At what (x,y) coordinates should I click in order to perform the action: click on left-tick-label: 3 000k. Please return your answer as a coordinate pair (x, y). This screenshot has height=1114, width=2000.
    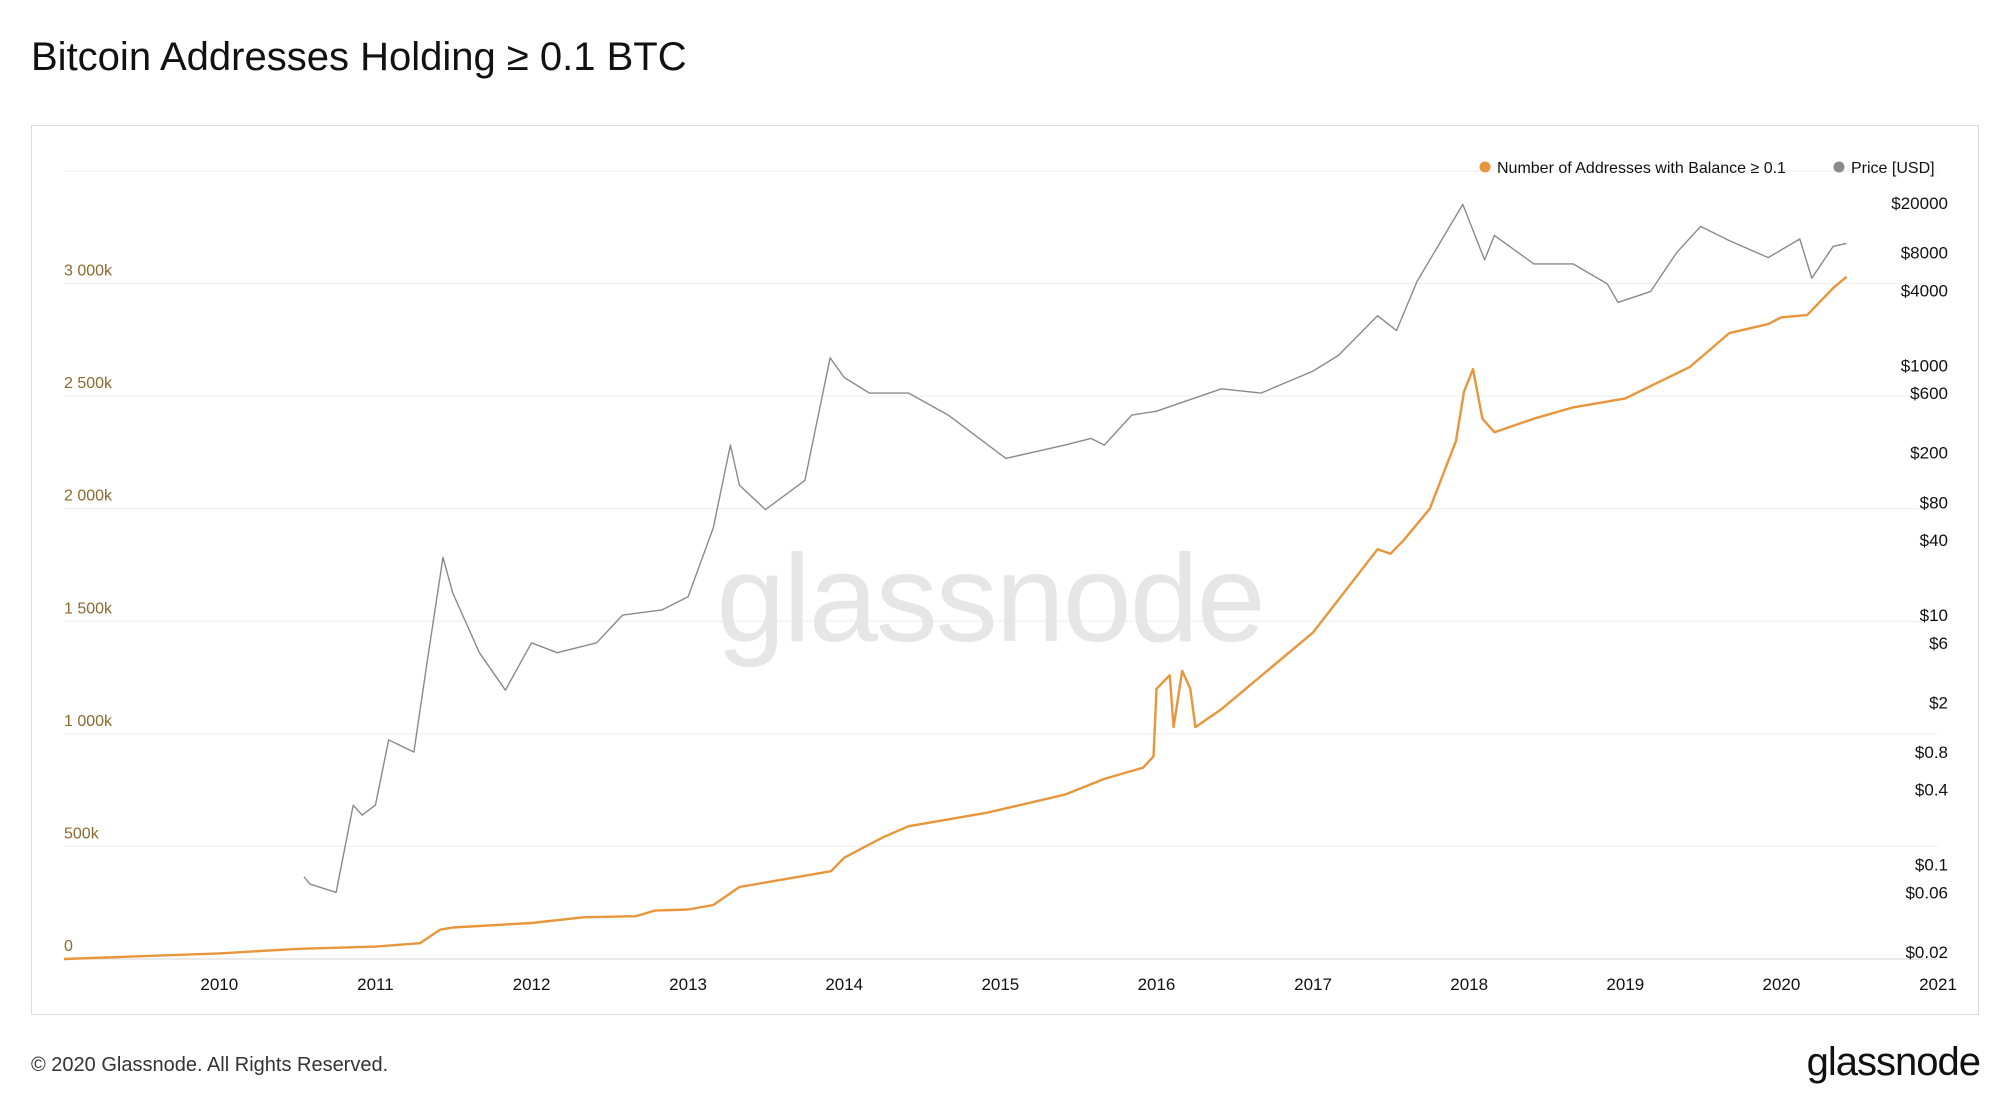
    Looking at the image, I should click on (88, 271).